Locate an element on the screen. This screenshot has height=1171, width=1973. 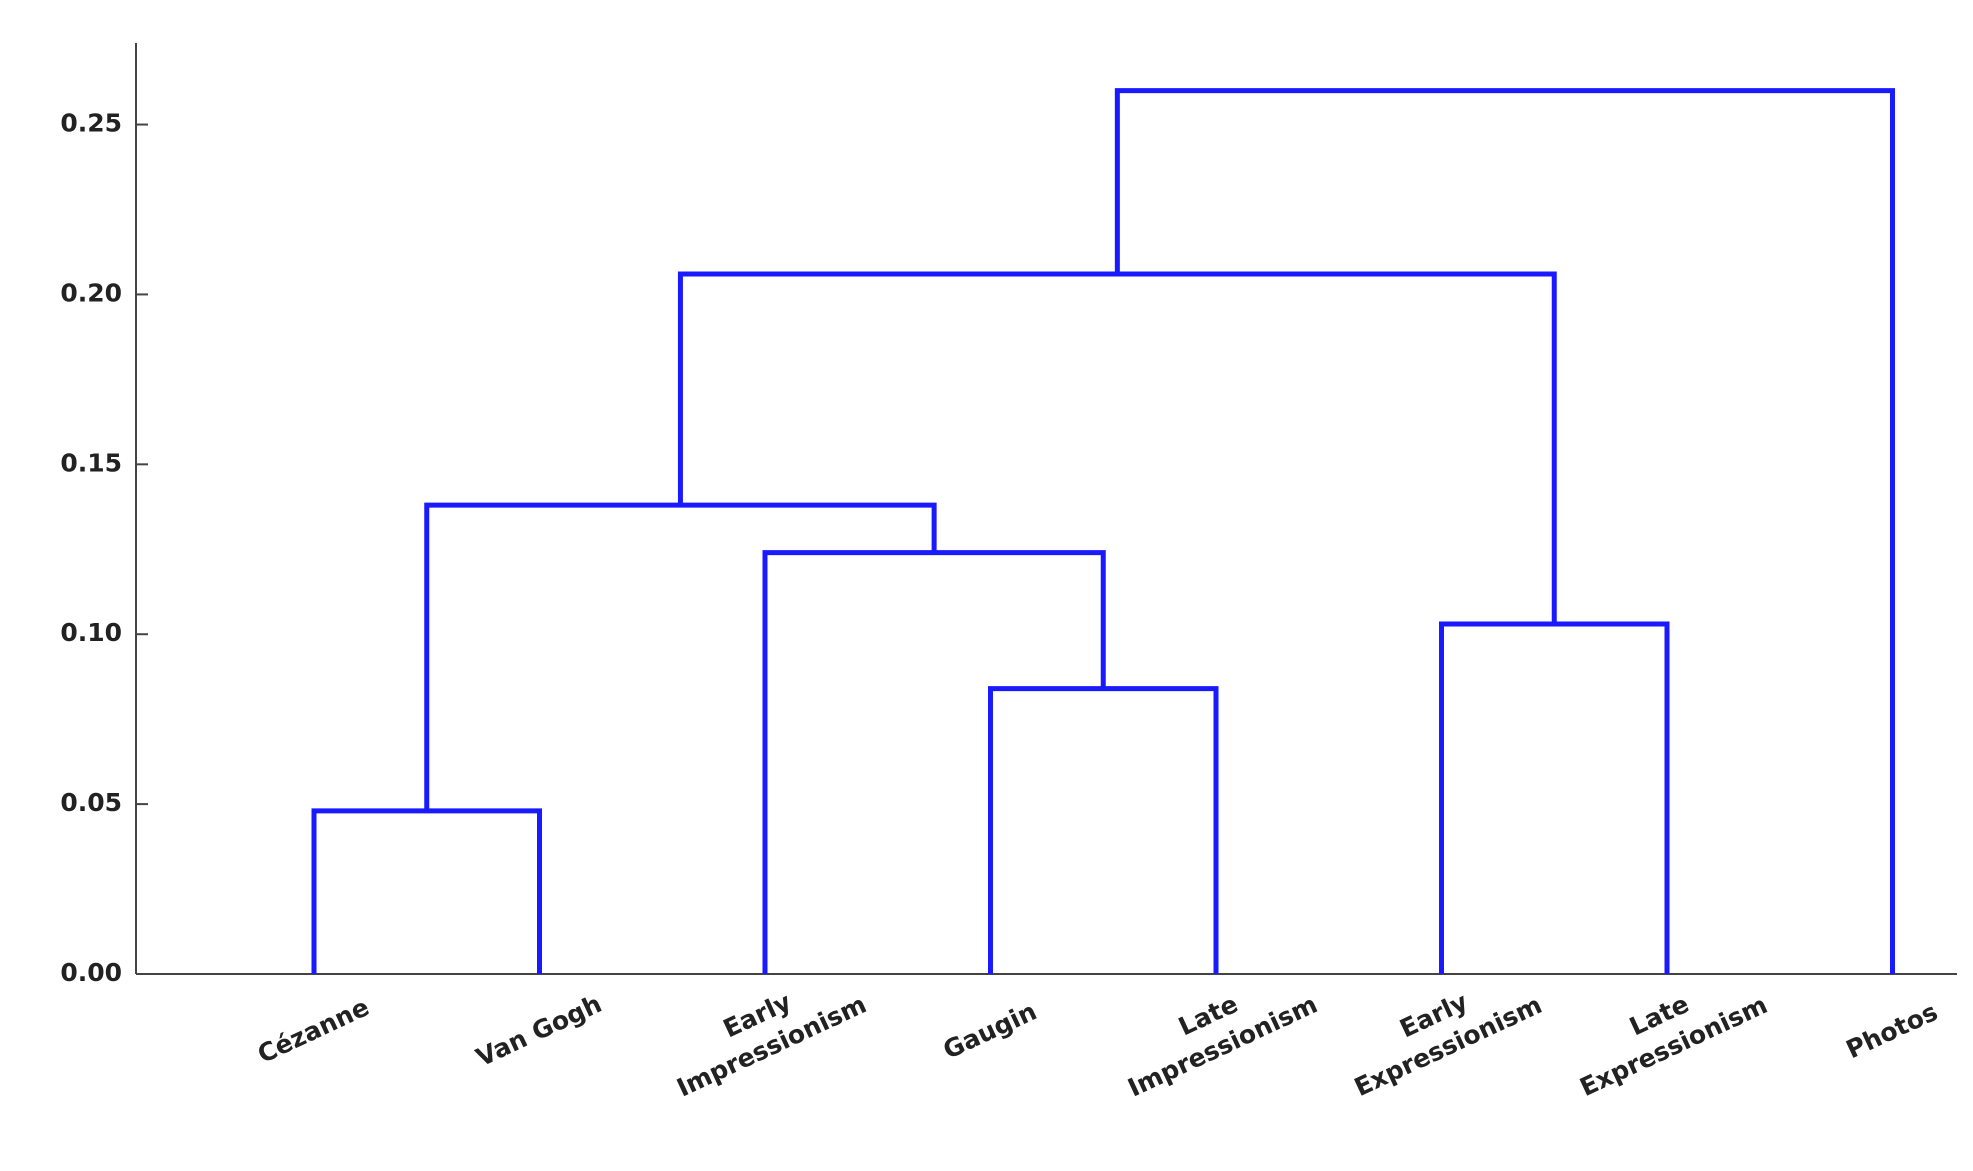
y-tick-label: 0.15 is located at coordinates (91, 462).